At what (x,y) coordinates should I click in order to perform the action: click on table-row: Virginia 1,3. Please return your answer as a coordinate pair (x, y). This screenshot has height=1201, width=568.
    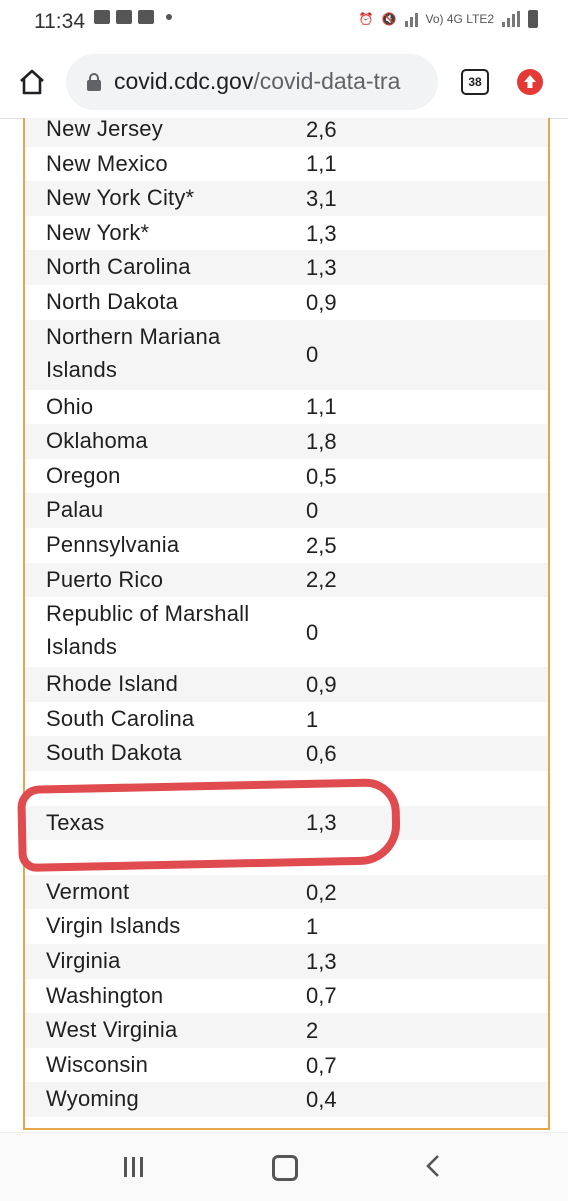
    Looking at the image, I should click on (286, 961).